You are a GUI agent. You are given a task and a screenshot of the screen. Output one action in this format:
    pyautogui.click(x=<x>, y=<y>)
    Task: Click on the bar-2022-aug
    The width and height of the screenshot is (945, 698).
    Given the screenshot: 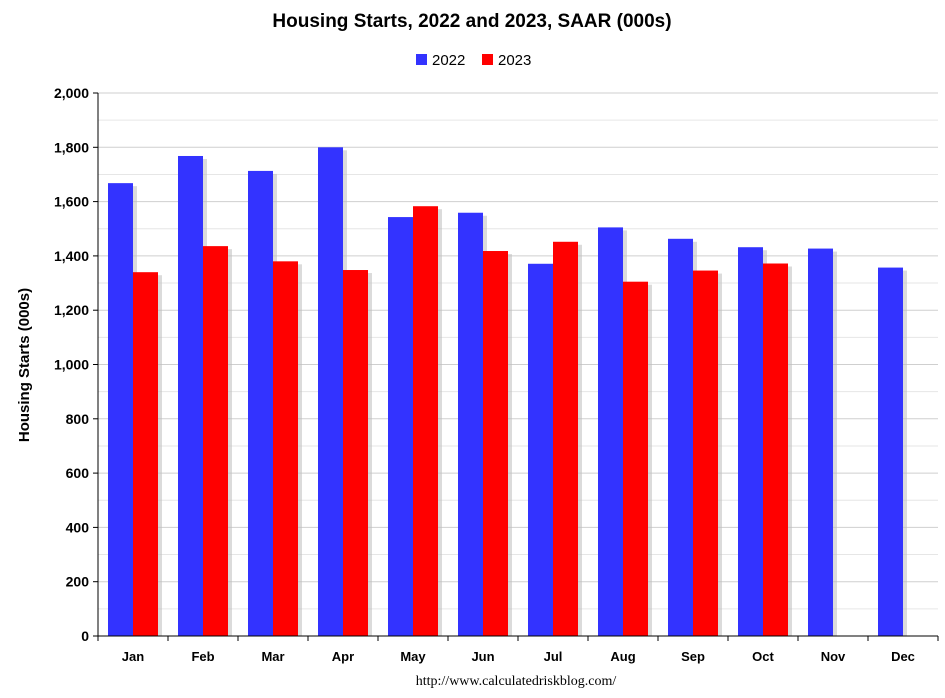 What is the action you would take?
    pyautogui.click(x=610, y=431)
    